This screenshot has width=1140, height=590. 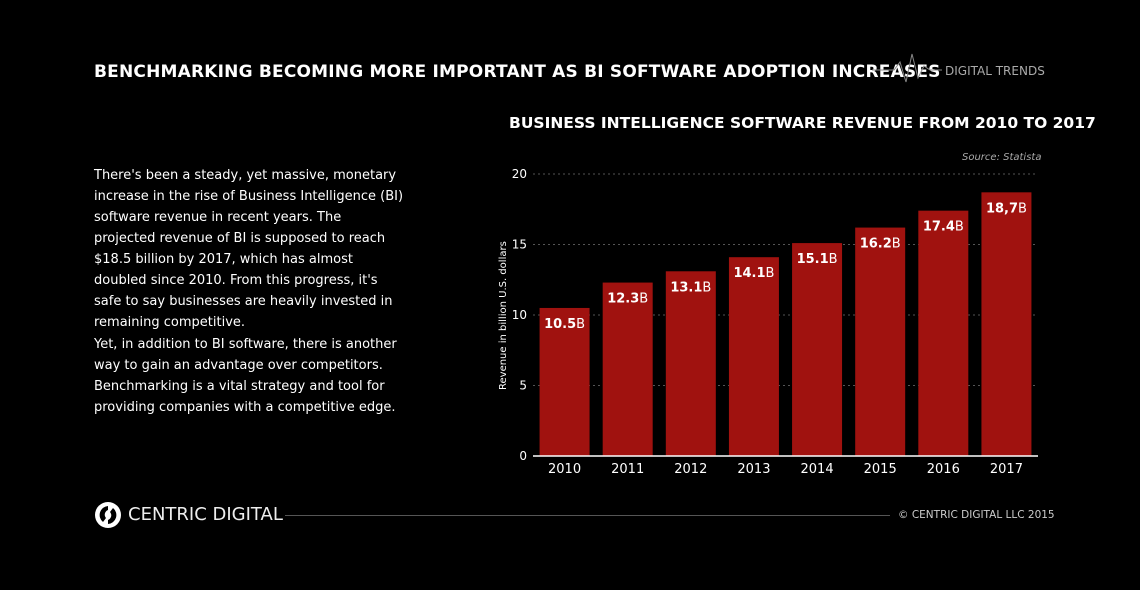 I want to click on y-tick-label: 15, so click(x=519, y=245).